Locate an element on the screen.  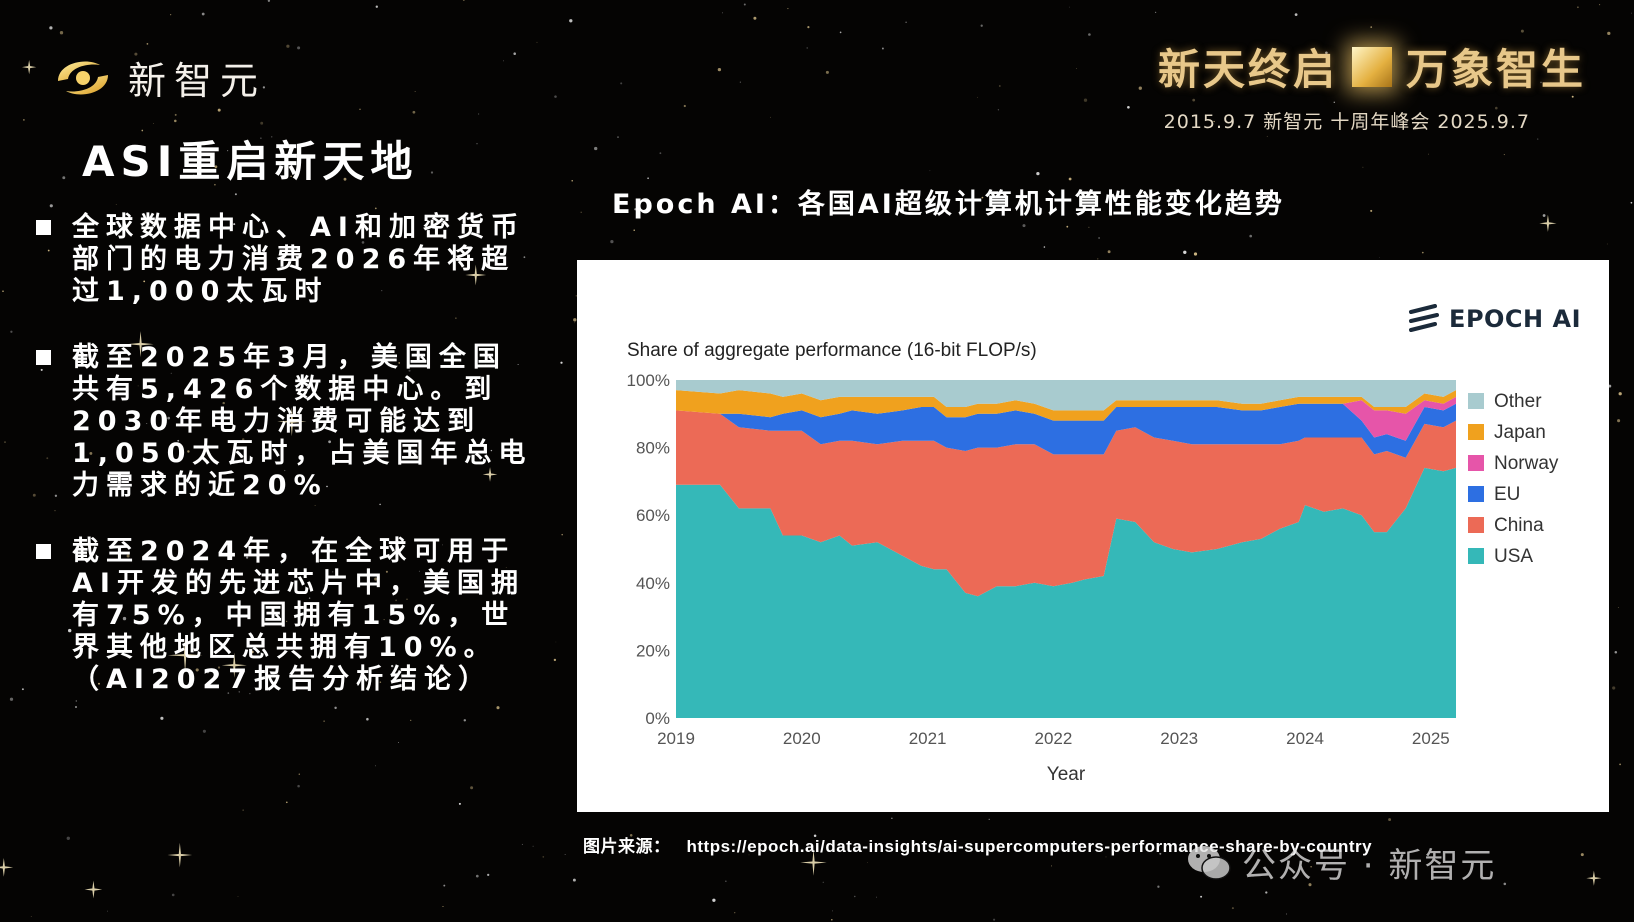
legend-label: USA is located at coordinates (1513, 556).